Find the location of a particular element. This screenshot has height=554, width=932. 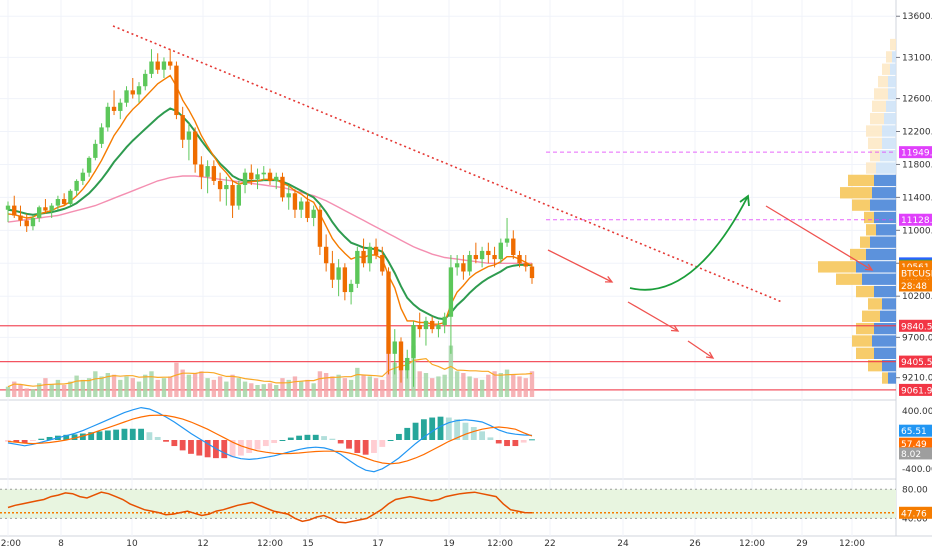

price-tick-label: 13600.00 is located at coordinates (917, 17).